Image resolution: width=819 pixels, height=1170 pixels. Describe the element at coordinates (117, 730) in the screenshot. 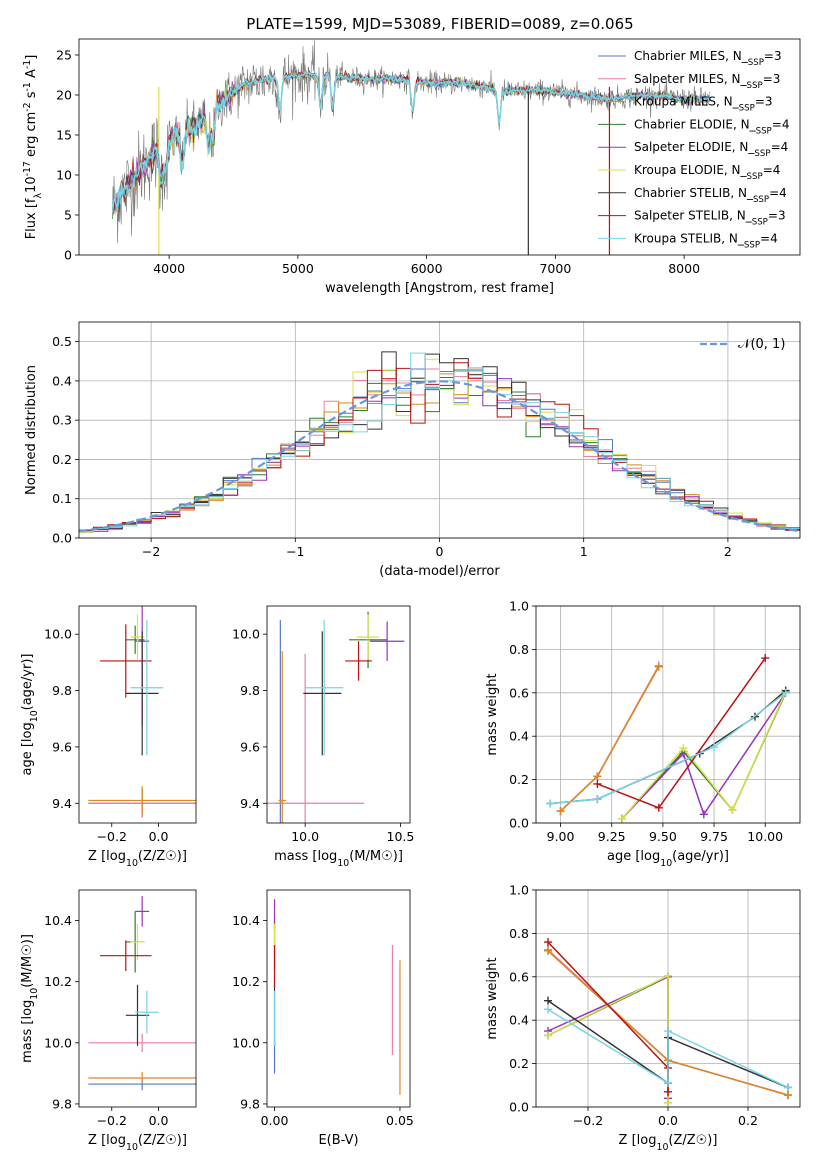

I see `z-age-axes` at that location.